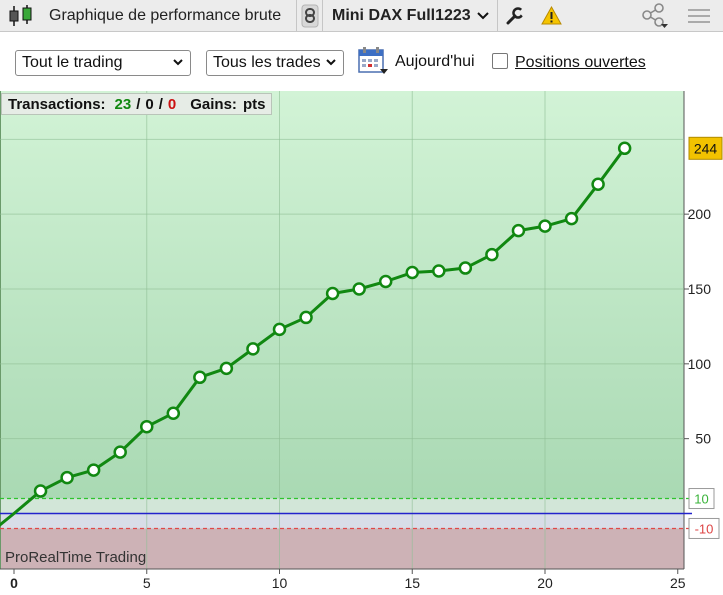 This screenshot has width=723, height=595. Describe the element at coordinates (310, 15) in the screenshot. I see `link-icon` at that location.